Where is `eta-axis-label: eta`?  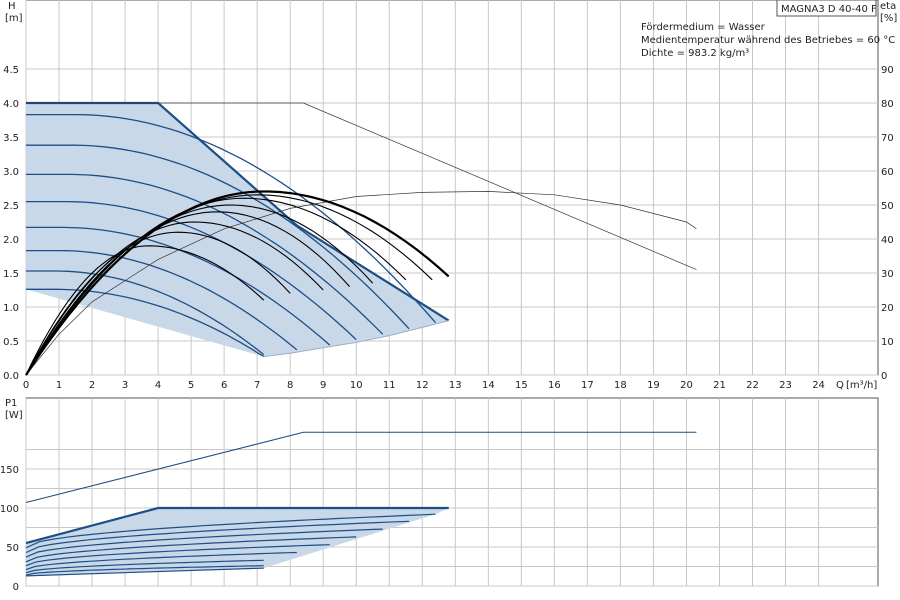
eta-axis-label: eta is located at coordinates (888, 6).